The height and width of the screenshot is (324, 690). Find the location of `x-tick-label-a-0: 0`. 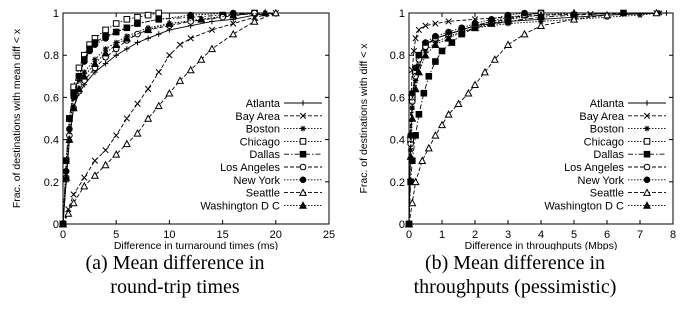

x-tick-label-a-0: 0 is located at coordinates (63, 235).